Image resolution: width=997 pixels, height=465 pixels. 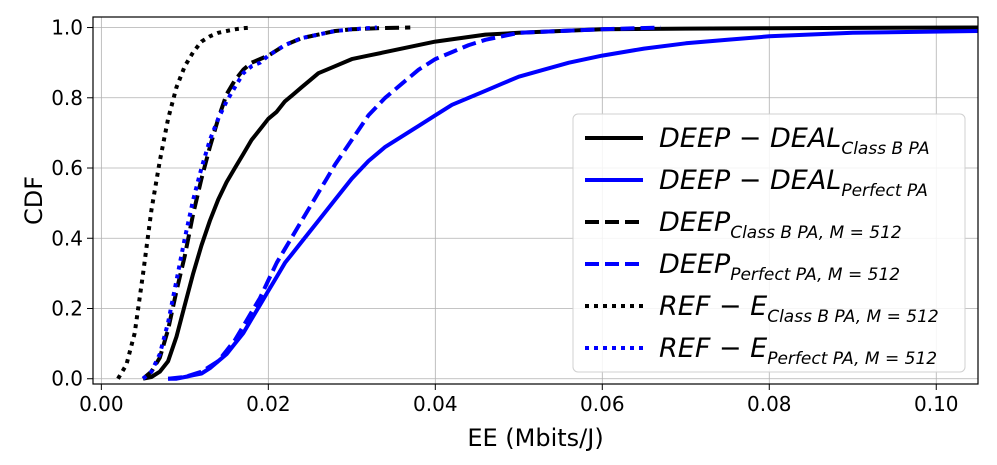 I want to click on legend-label-5: REF − EPerfect PA, M = 512, so click(x=798, y=351).